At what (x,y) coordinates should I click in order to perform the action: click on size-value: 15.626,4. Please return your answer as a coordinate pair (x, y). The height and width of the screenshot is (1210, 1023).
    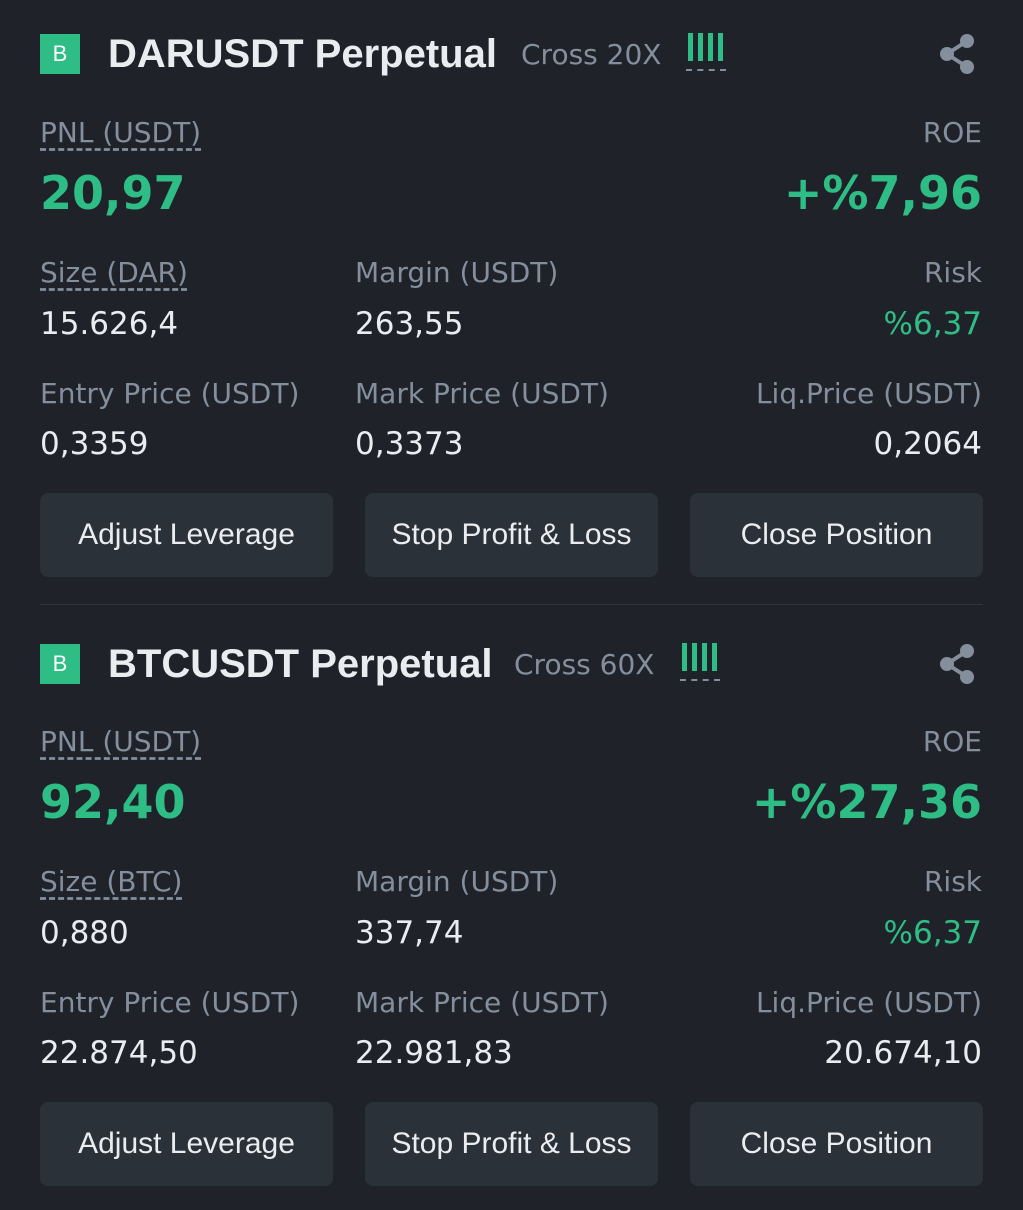
    Looking at the image, I should click on (109, 324).